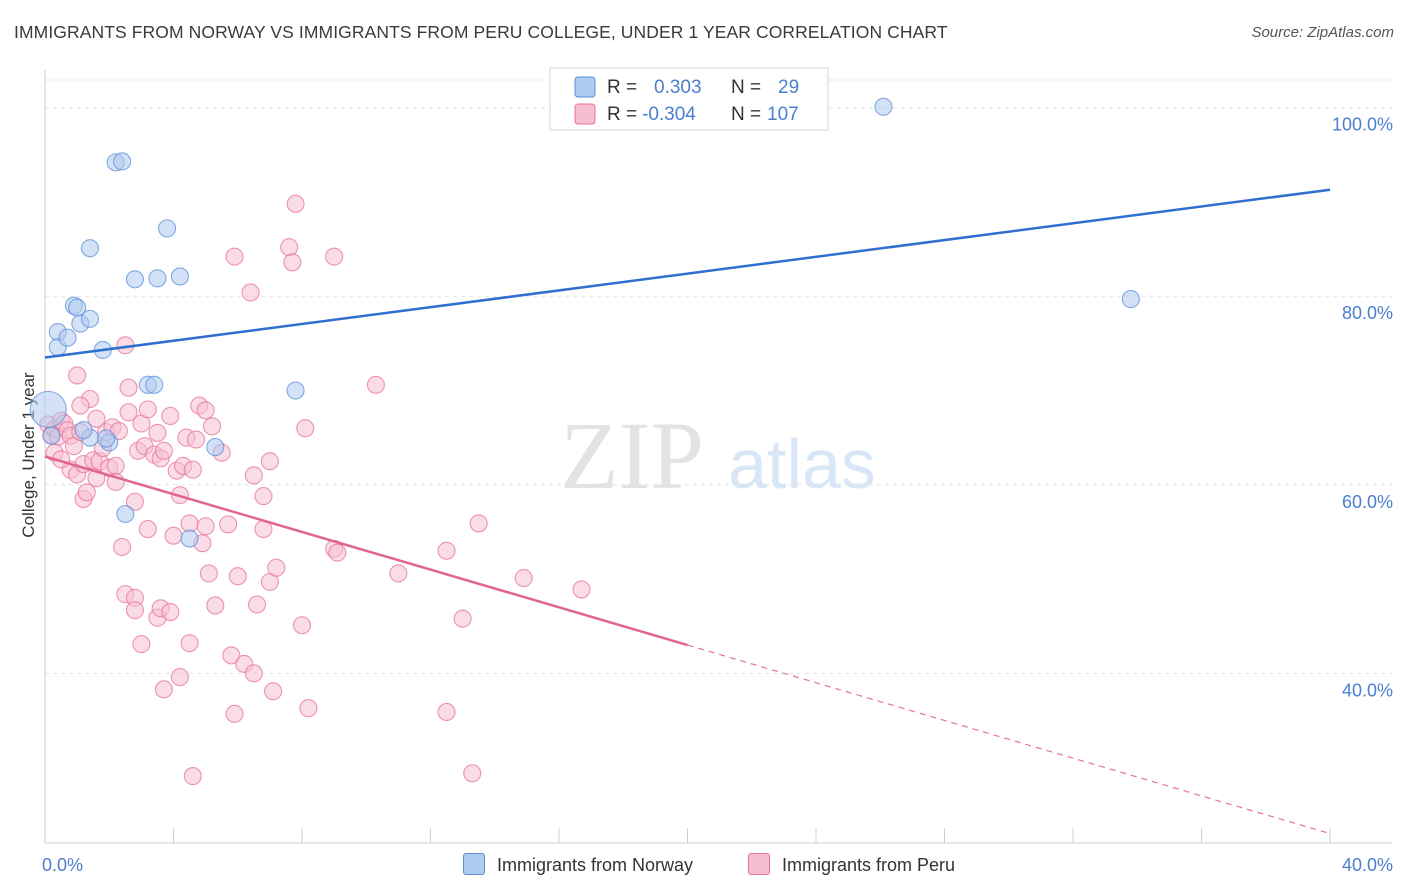 The height and width of the screenshot is (892, 1406). I want to click on legend-swatch-peru, so click(585, 114).